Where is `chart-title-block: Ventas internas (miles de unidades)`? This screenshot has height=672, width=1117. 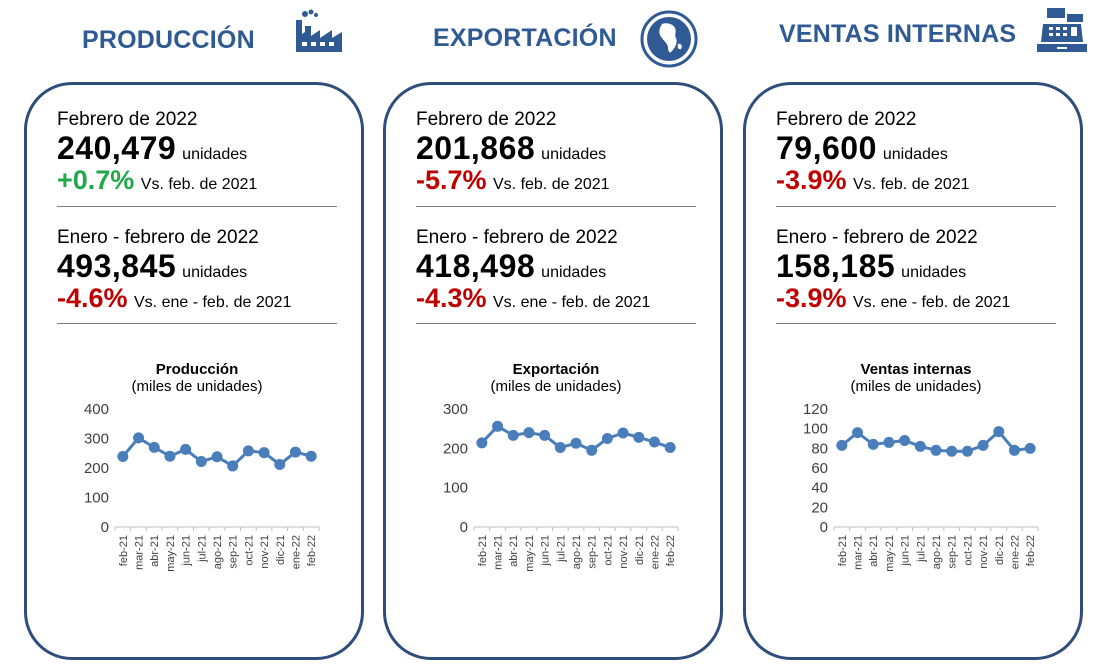 chart-title-block: Ventas internas (miles de unidades) is located at coordinates (916, 378).